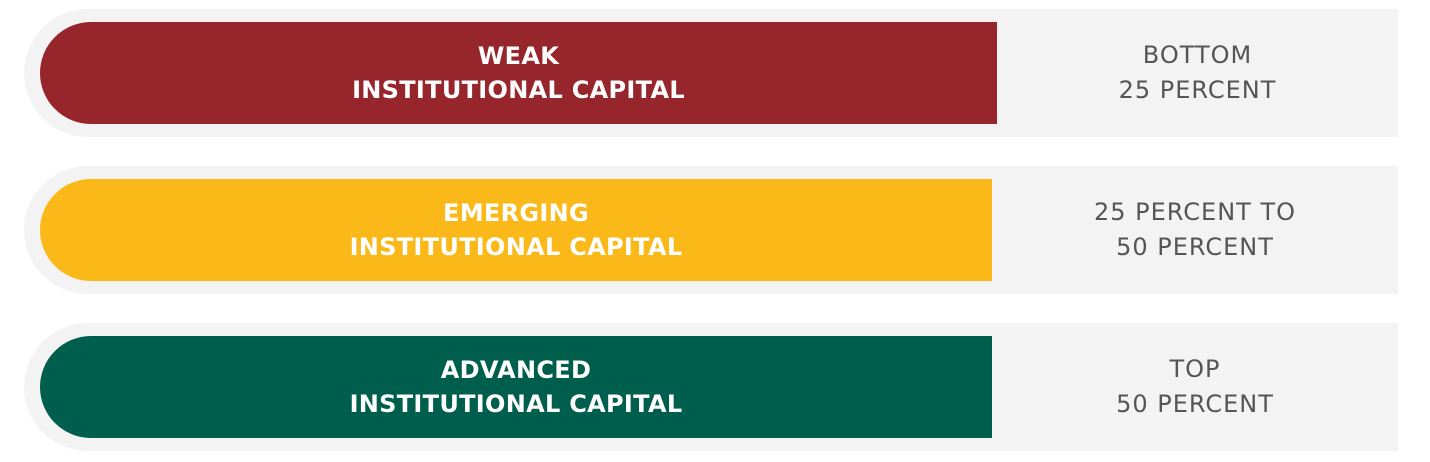  I want to click on tier-label-advanced: INSTITUTIONAL CAPITAL, so click(516, 404).